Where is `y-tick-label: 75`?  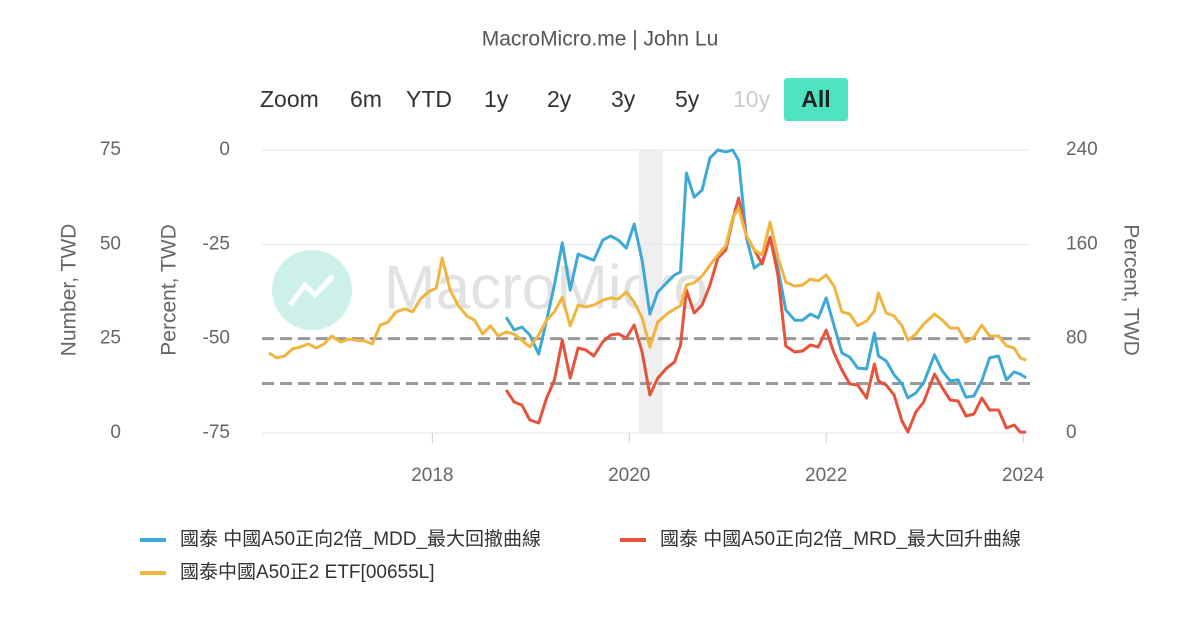 y-tick-label: 75 is located at coordinates (110, 149).